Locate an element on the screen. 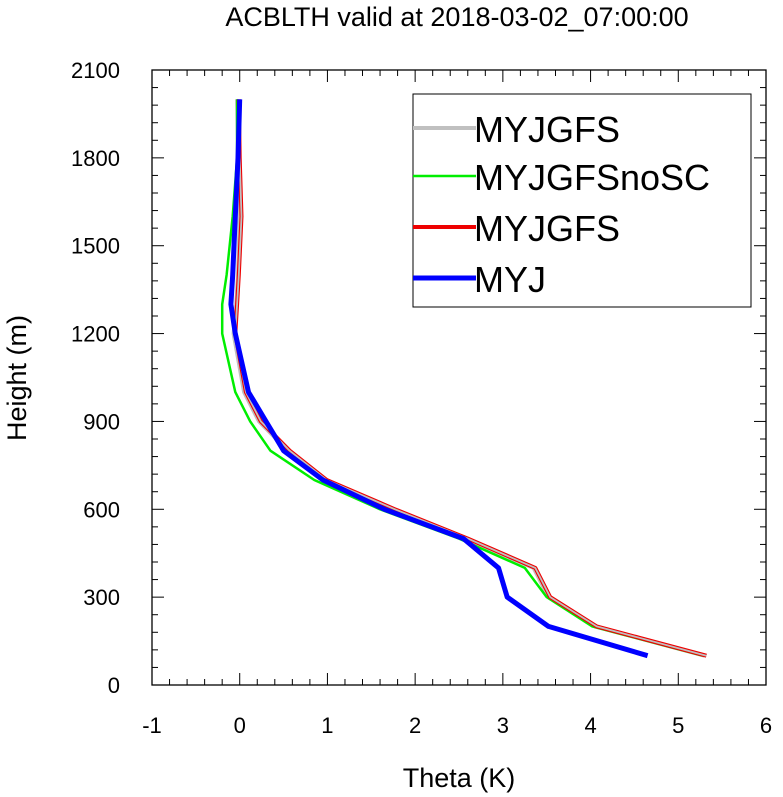  y-tick-label: 2100 is located at coordinates (95, 70).